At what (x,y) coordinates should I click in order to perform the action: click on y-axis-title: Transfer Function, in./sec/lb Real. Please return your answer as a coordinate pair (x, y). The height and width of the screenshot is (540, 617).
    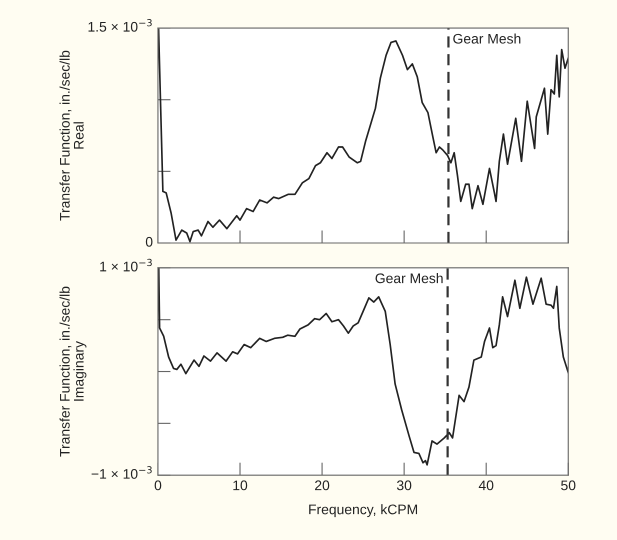
    Looking at the image, I should click on (72, 135).